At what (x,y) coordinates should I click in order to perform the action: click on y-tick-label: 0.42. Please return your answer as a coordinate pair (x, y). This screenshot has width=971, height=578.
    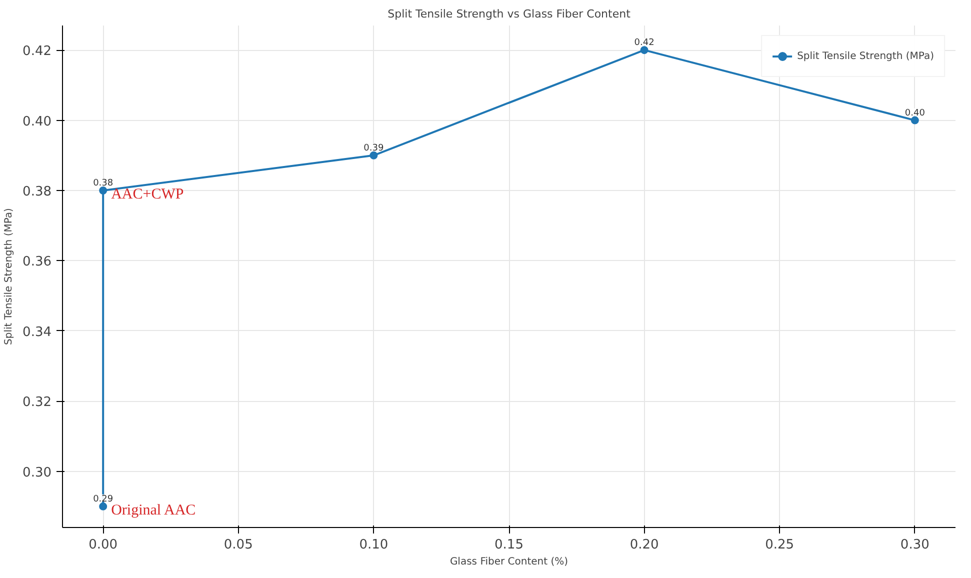
    Looking at the image, I should click on (37, 52).